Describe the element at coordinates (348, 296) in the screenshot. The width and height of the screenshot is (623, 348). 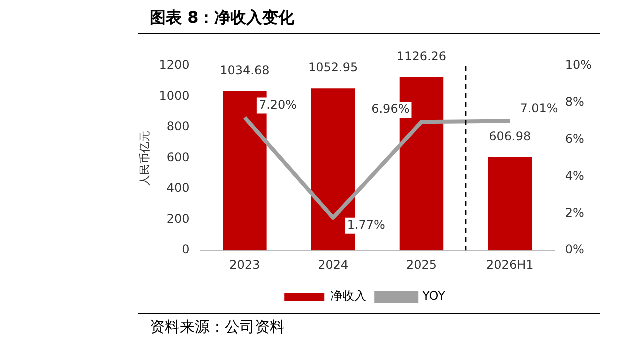
I see `legend-label: 净收入` at that location.